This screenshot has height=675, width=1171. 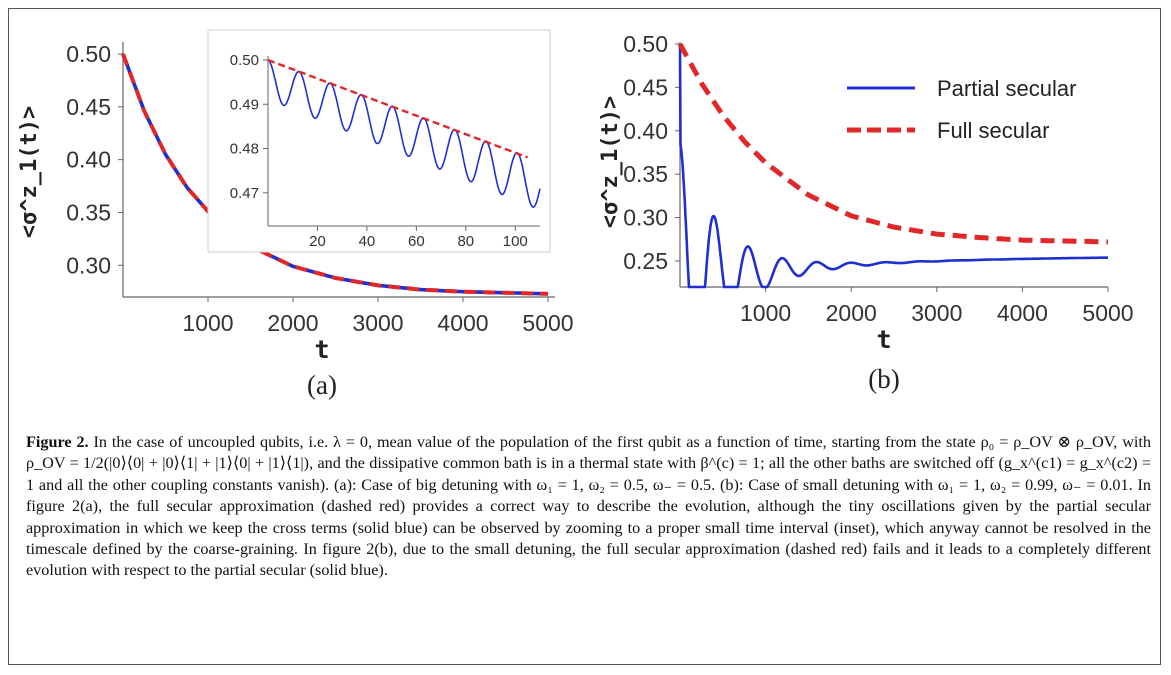 I want to click on a-x-axis-label: t, so click(x=321, y=349).